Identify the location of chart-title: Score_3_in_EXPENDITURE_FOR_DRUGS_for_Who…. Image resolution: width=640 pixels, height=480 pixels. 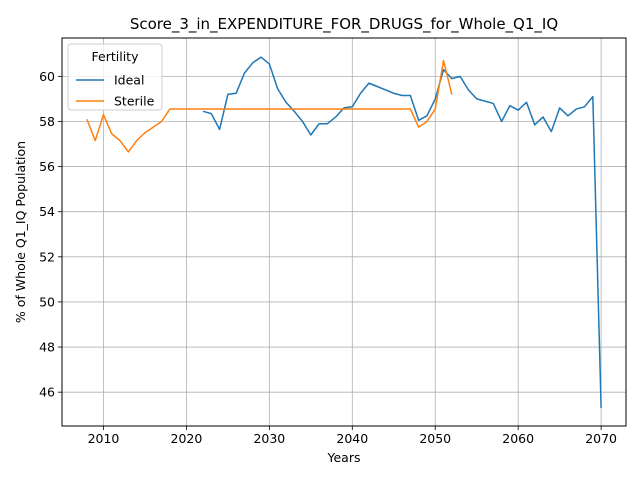
(344, 24).